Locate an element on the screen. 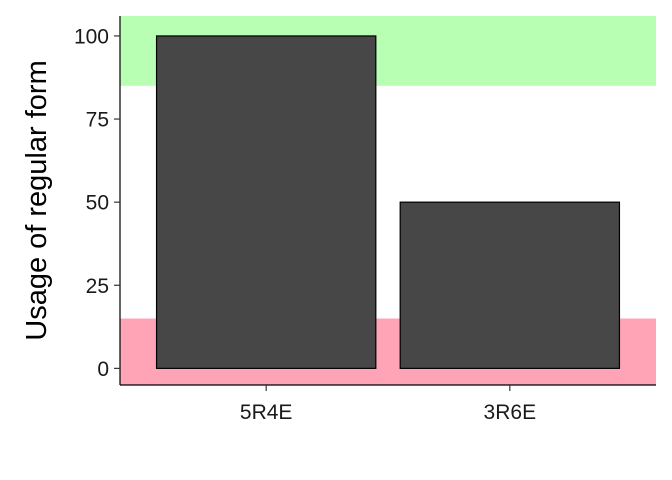 The image size is (672, 480). y-tick-label: 0 is located at coordinates (103, 369).